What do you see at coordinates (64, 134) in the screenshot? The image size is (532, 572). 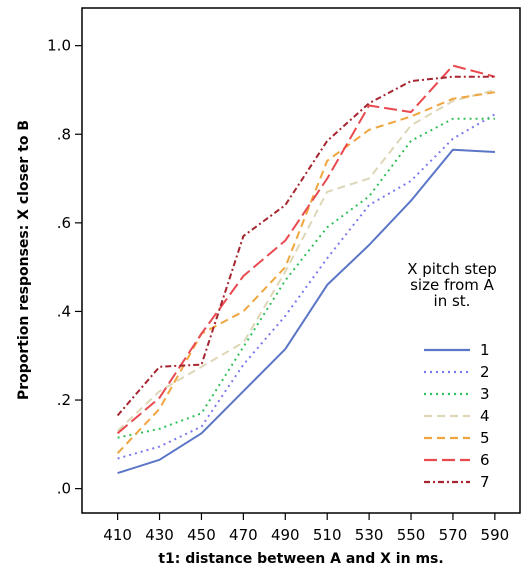 I see `y-tick-label: .8` at bounding box center [64, 134].